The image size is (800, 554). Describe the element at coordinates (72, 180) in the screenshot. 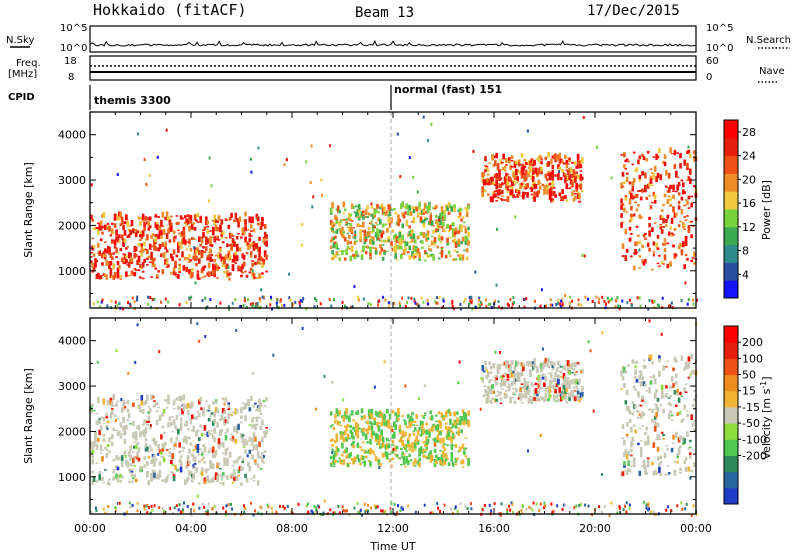

I see `y-tick-label: 3000` at that location.